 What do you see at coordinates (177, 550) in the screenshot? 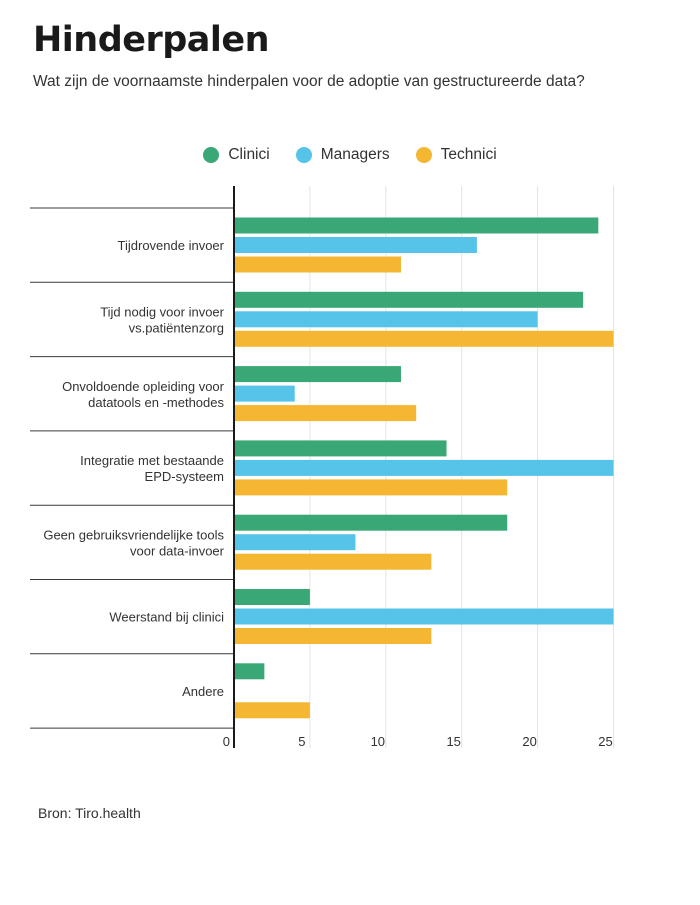
I see `category-label-5-line-2: voor data-invoer` at bounding box center [177, 550].